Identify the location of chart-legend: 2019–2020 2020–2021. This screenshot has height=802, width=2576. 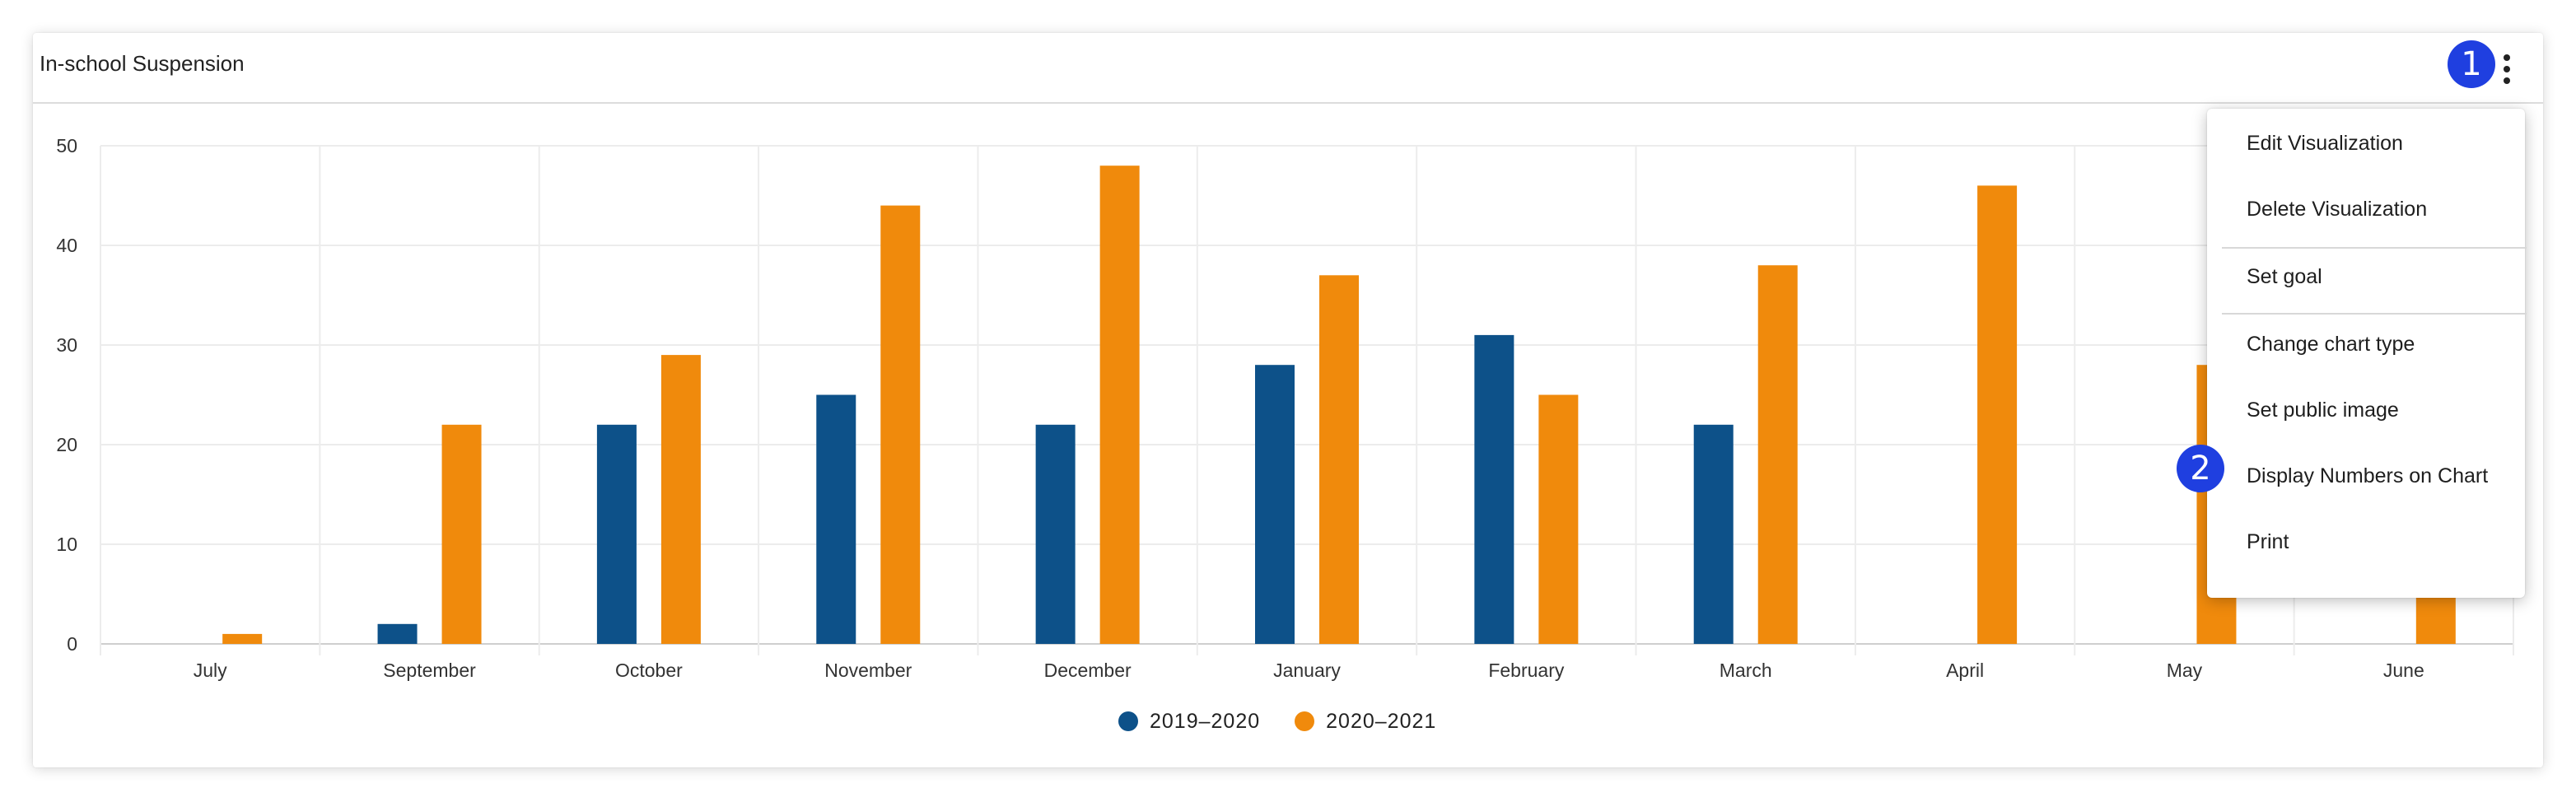
(1294, 721).